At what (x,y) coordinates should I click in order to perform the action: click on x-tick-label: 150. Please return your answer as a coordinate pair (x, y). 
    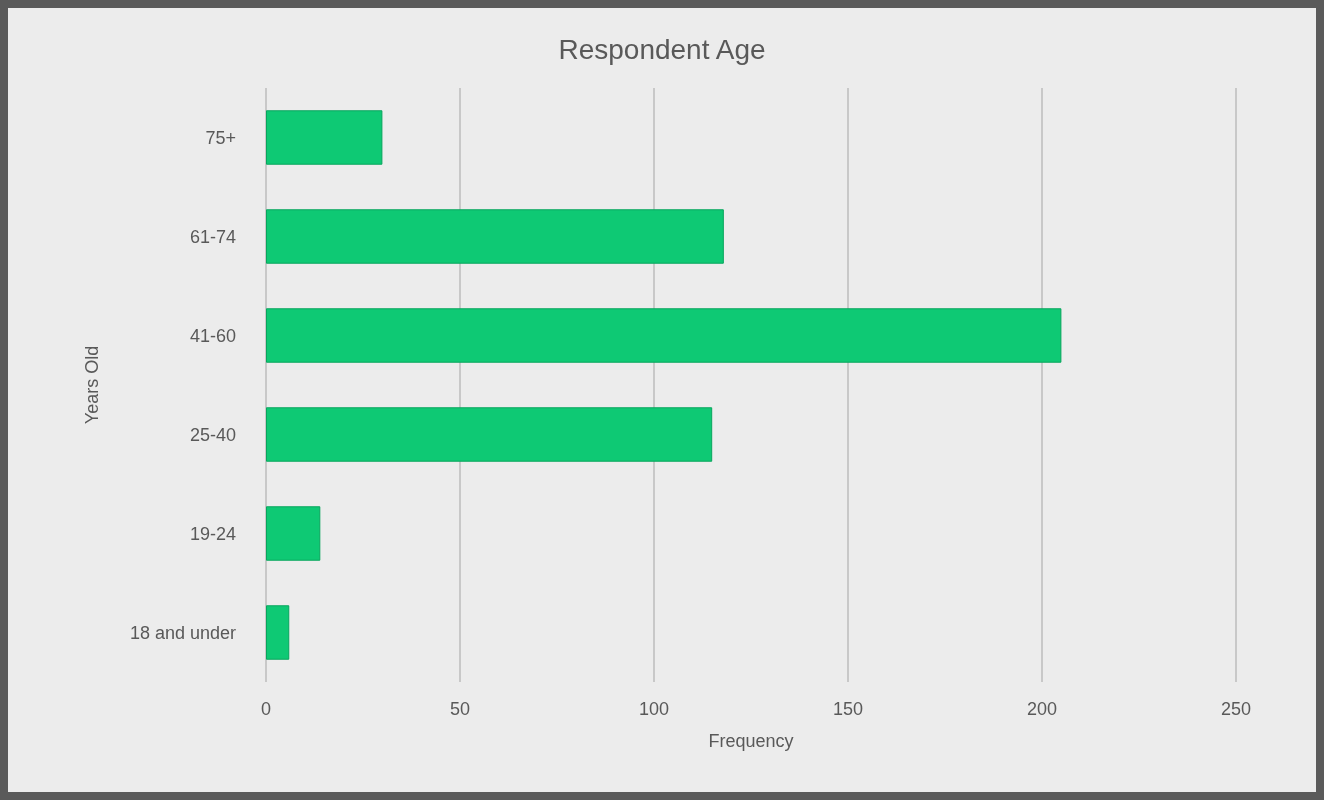
    Looking at the image, I should click on (848, 709).